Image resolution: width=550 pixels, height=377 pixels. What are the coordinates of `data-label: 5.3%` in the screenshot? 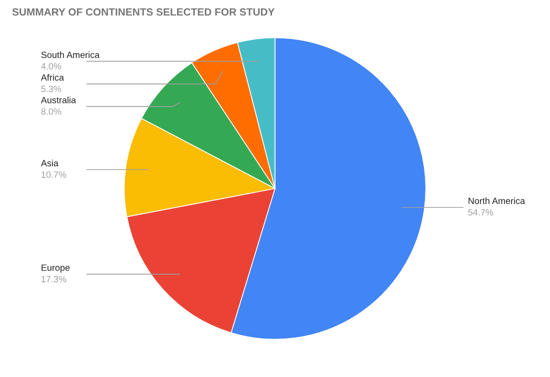 It's located at (51, 89).